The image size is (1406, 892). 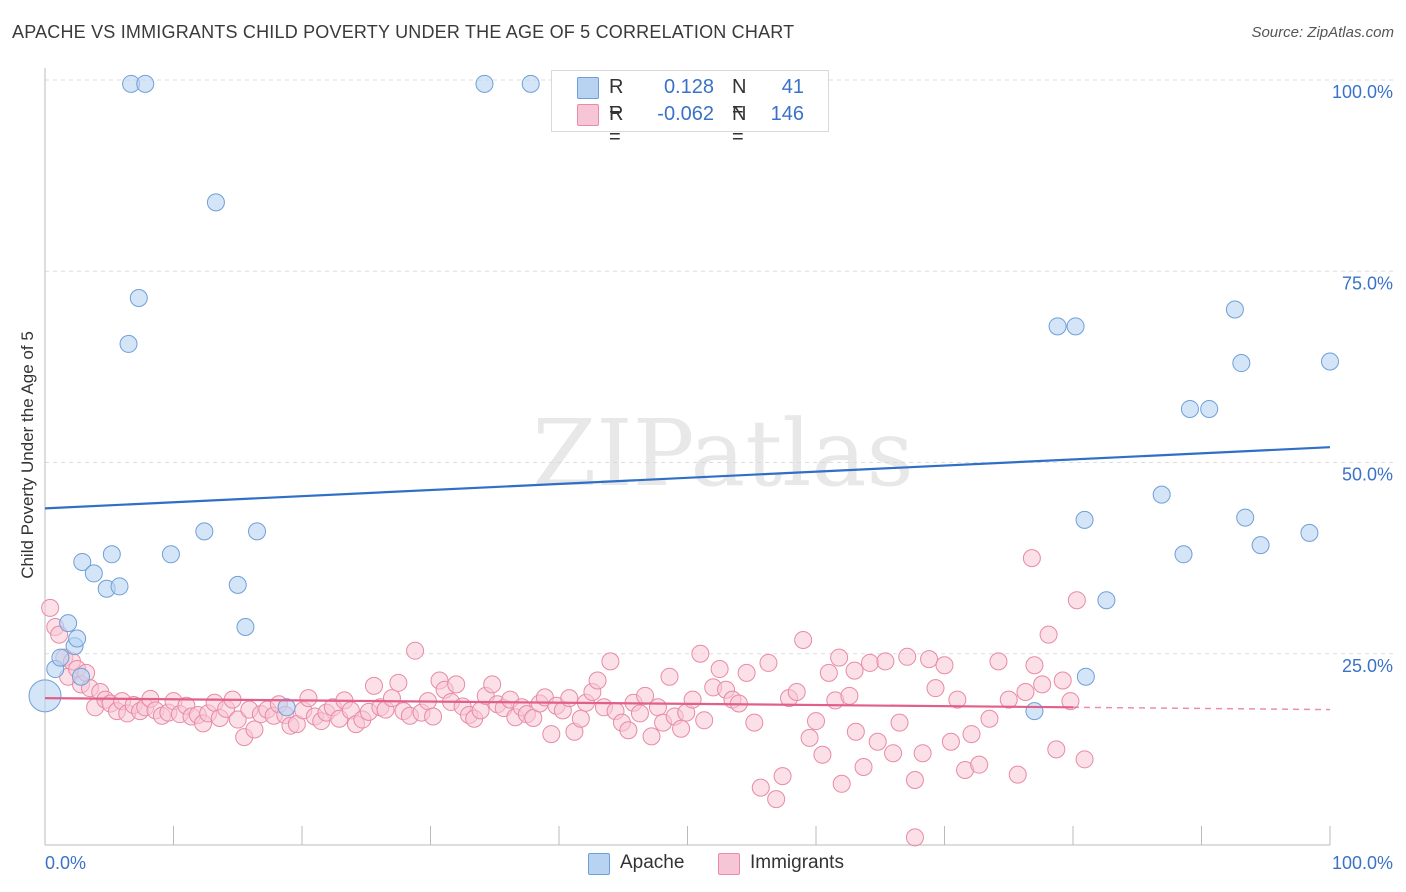 I want to click on apache-legend-label: Apache, so click(x=652, y=862).